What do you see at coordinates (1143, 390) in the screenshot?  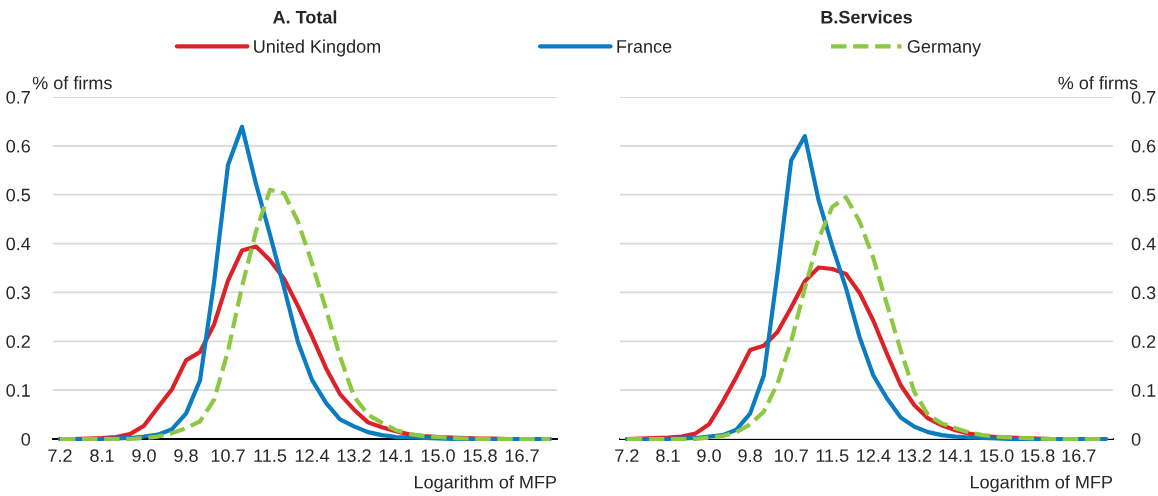 I see `y2-tick-label: 0.1` at bounding box center [1143, 390].